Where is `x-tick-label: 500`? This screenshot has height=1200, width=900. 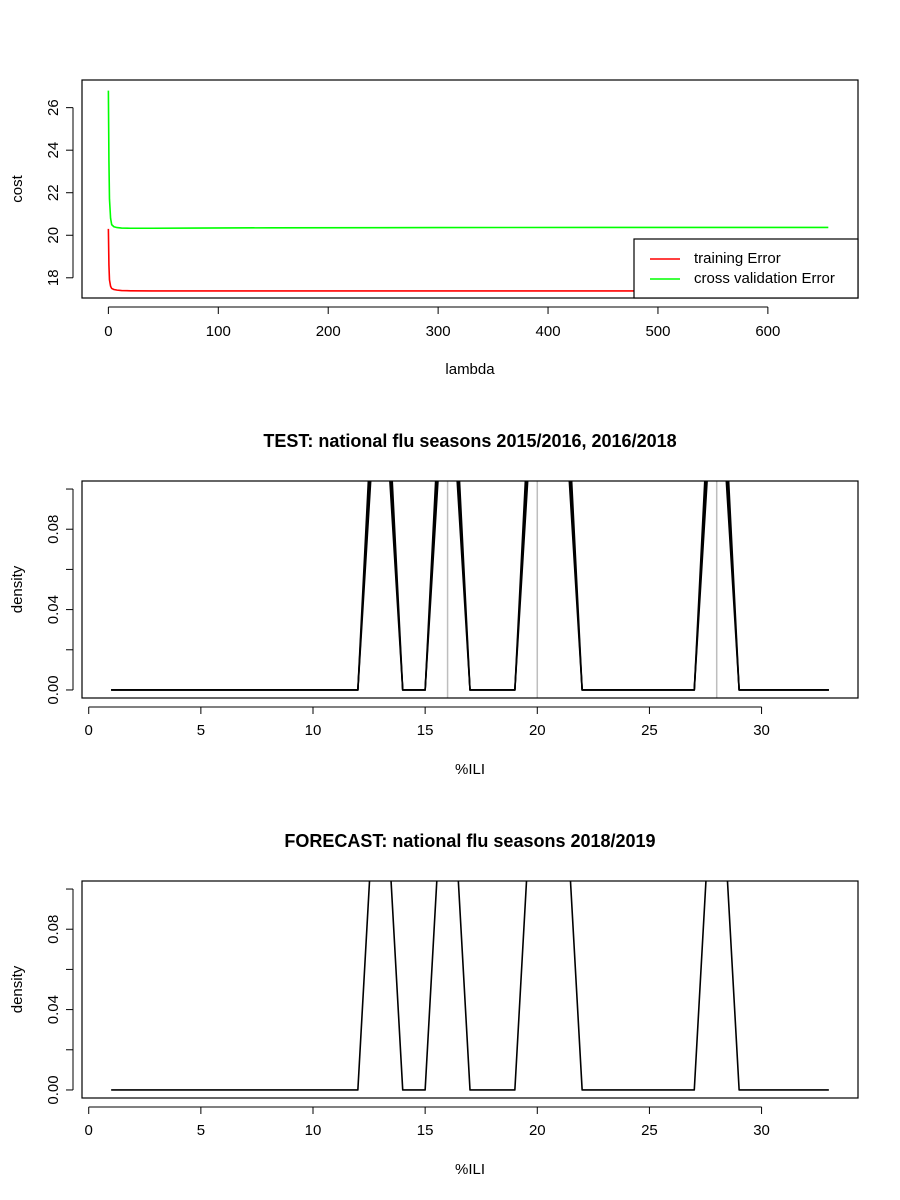 x-tick-label: 500 is located at coordinates (657, 331).